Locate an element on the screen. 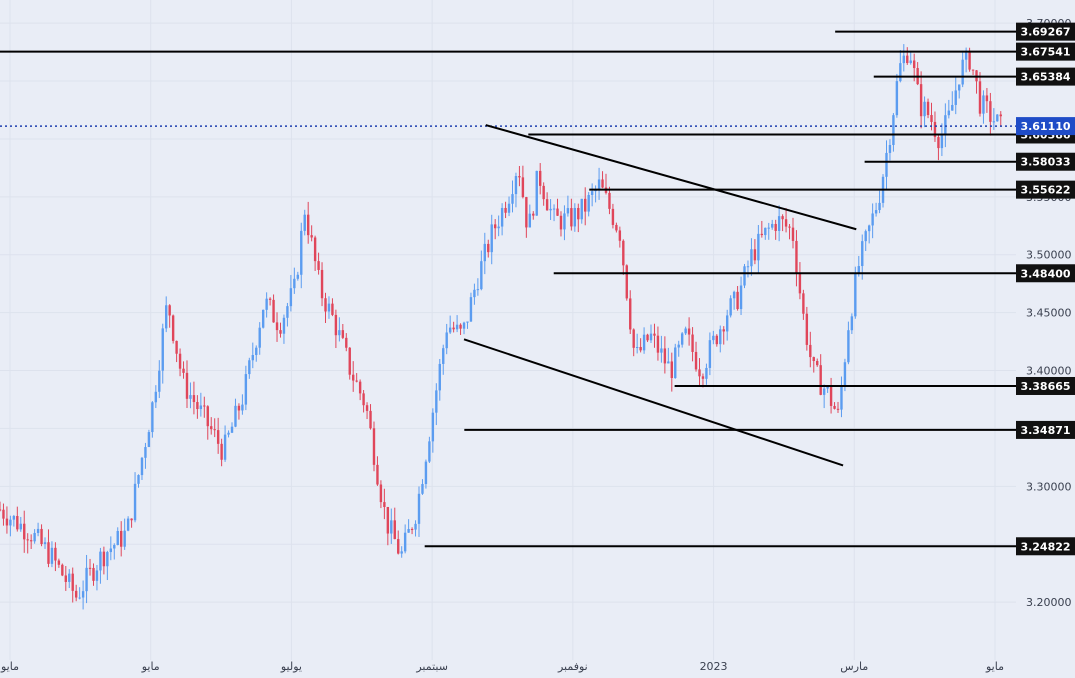 The image size is (1075, 678). x-tick-label: مارس is located at coordinates (854, 666).